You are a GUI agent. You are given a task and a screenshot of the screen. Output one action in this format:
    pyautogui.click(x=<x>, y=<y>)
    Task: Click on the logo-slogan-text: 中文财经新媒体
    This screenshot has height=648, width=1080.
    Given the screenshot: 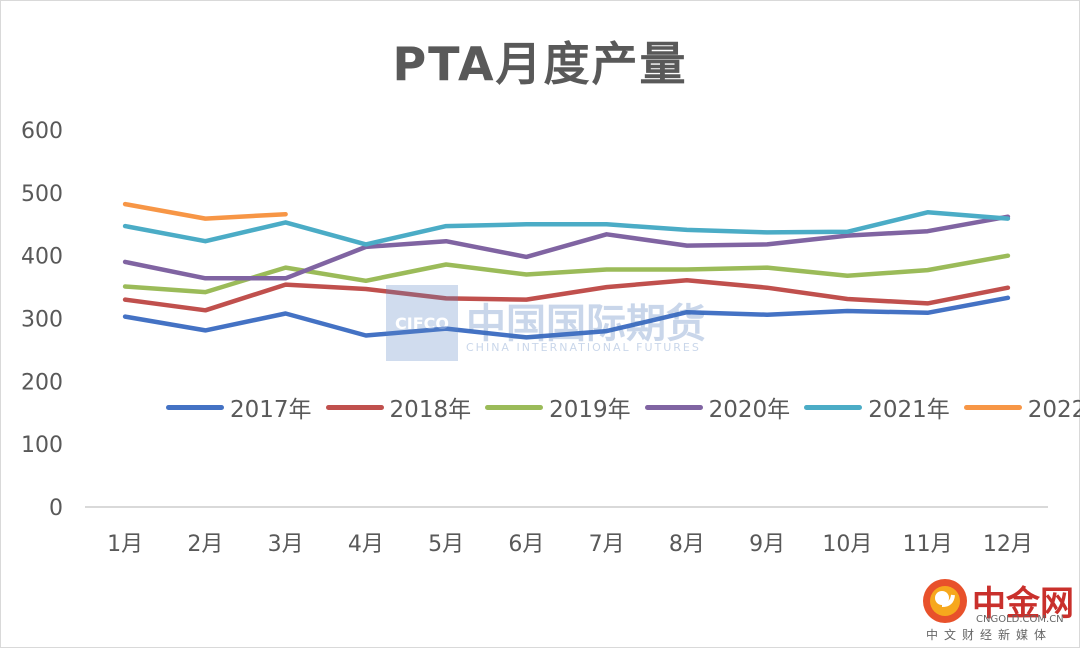 What is the action you would take?
    pyautogui.click(x=989, y=635)
    